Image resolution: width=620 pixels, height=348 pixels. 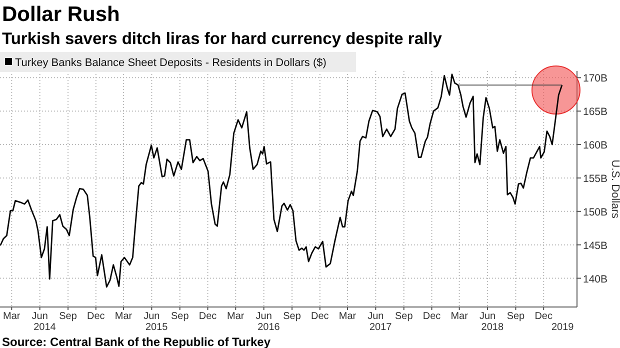 What do you see at coordinates (595, 178) in the screenshot?
I see `y-tick-label: 155B` at bounding box center [595, 178].